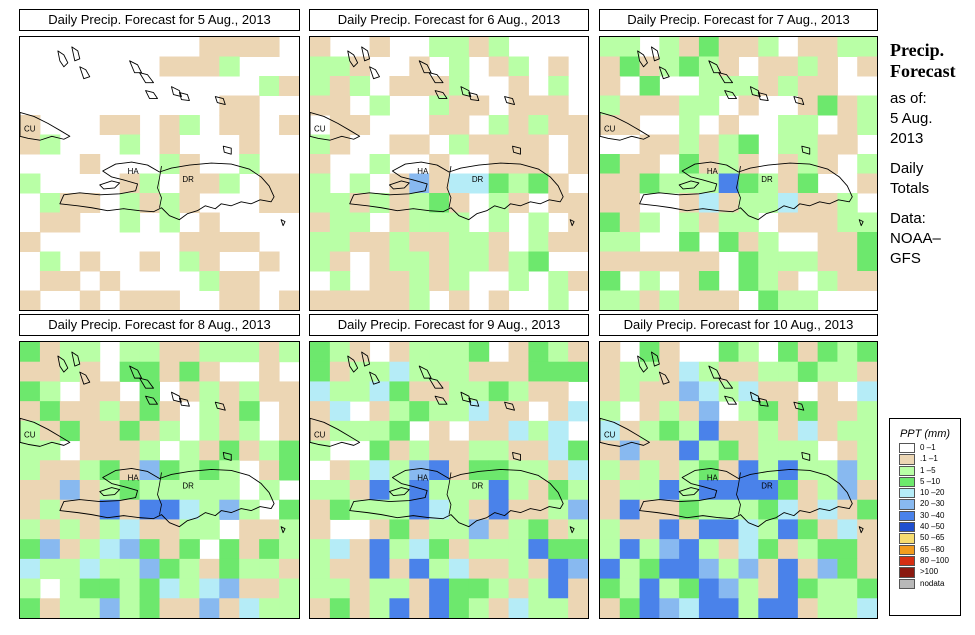 The image size is (975, 635). What do you see at coordinates (932, 527) in the screenshot?
I see `legend-label: 40 –50` at bounding box center [932, 527].